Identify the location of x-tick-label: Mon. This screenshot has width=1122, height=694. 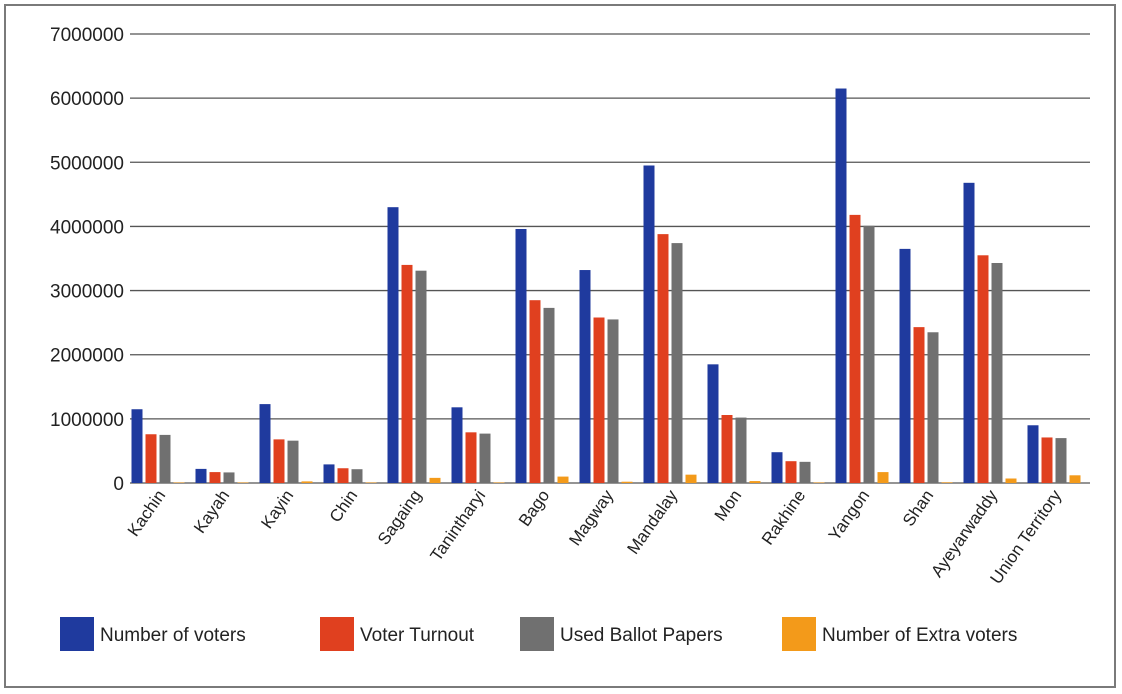
(728, 505).